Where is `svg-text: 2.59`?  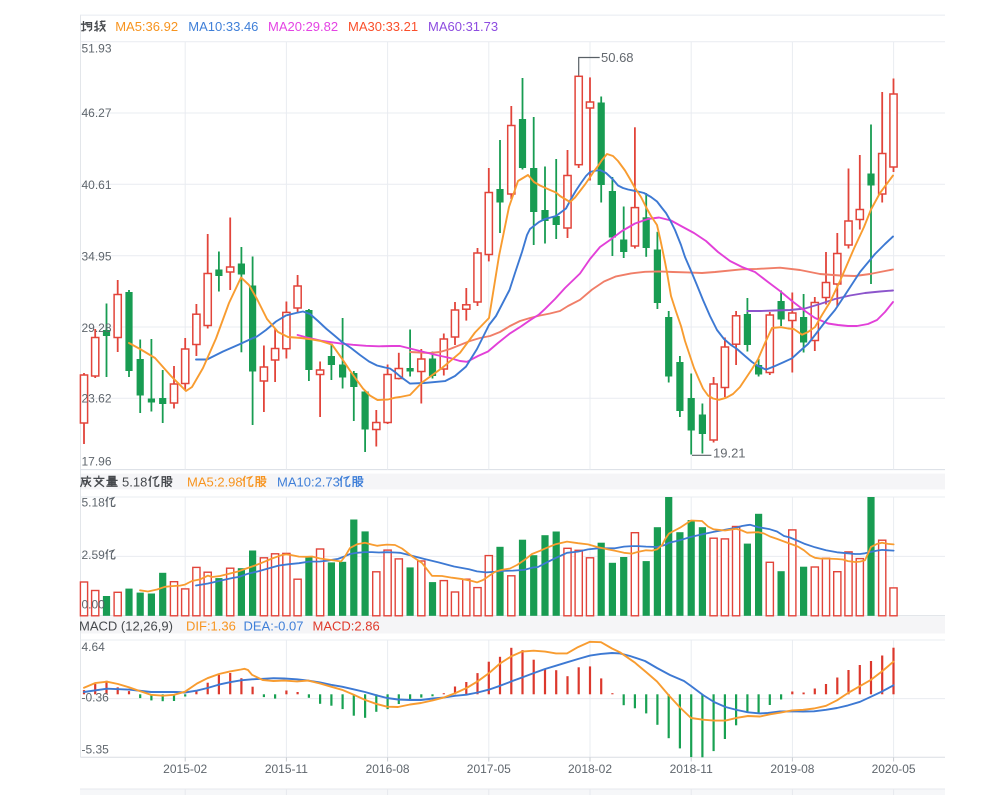
svg-text: 2.59 is located at coordinates (94, 555).